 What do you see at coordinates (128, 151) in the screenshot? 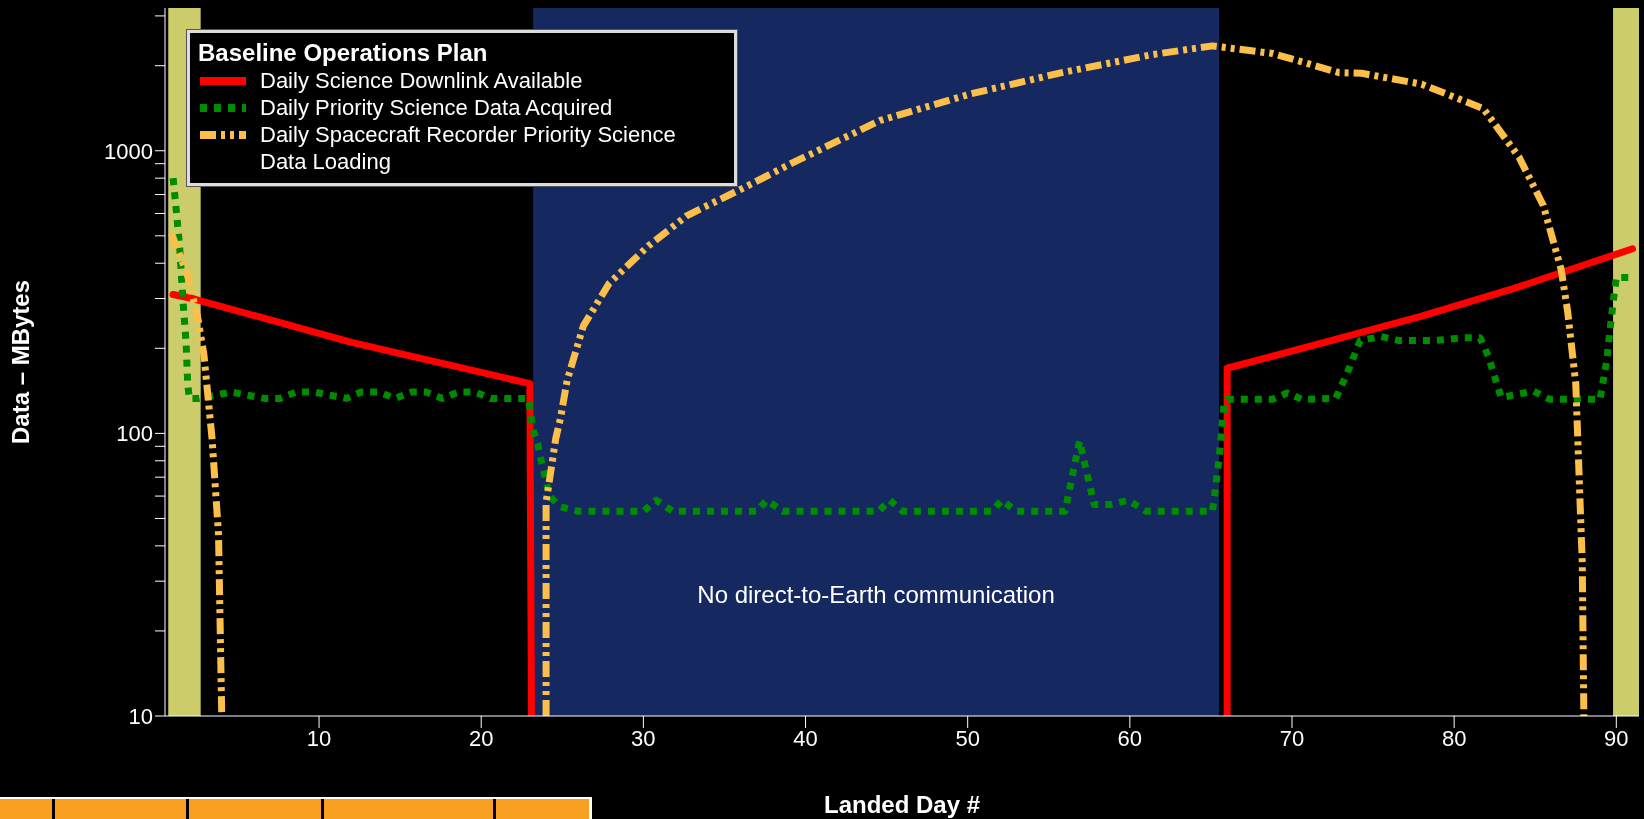
I see `y-tick-label: 1000` at bounding box center [128, 151].